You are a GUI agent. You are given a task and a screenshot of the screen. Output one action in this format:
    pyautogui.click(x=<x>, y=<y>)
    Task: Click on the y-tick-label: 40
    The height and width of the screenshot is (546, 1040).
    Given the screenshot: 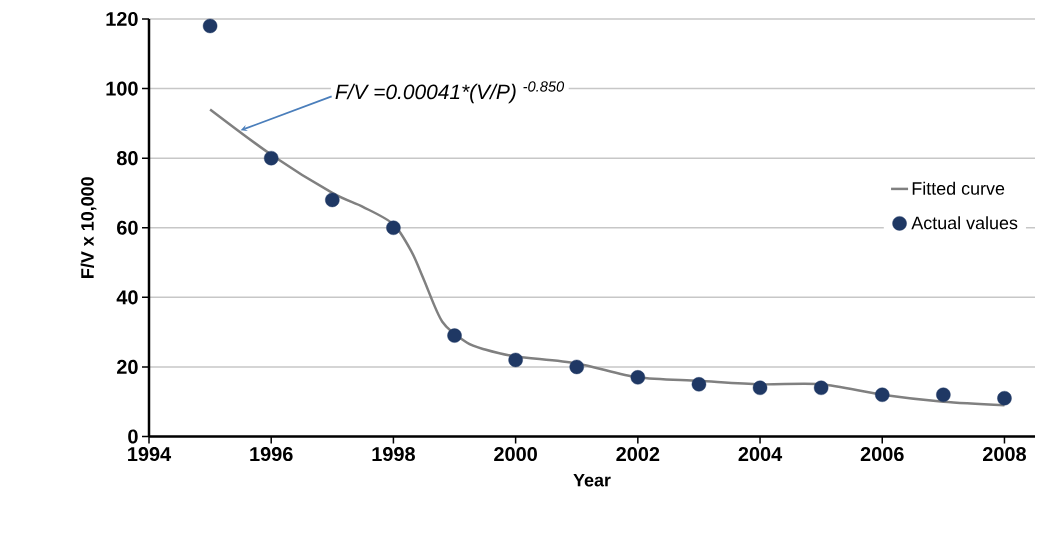 What is the action you would take?
    pyautogui.click(x=127, y=297)
    